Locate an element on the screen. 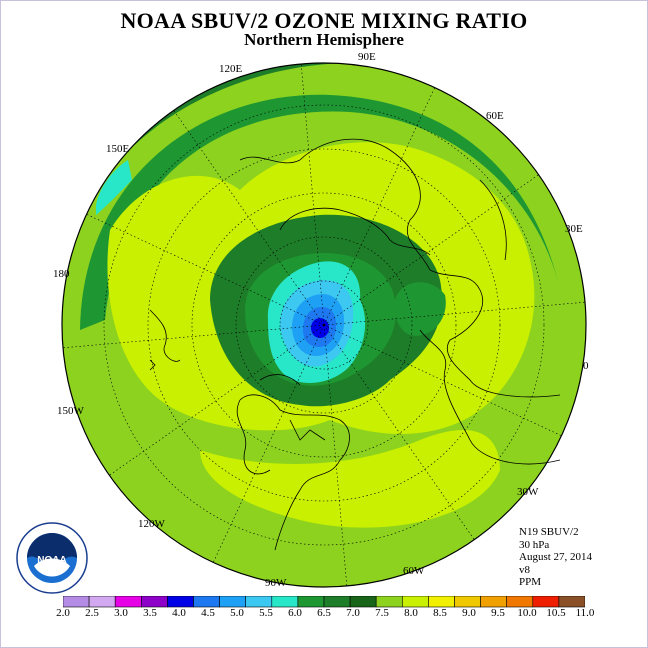 The height and width of the screenshot is (648, 648). product-info: N19 SBUV/2 30 hPa August 27, 2014 v8 PPM is located at coordinates (555, 557).